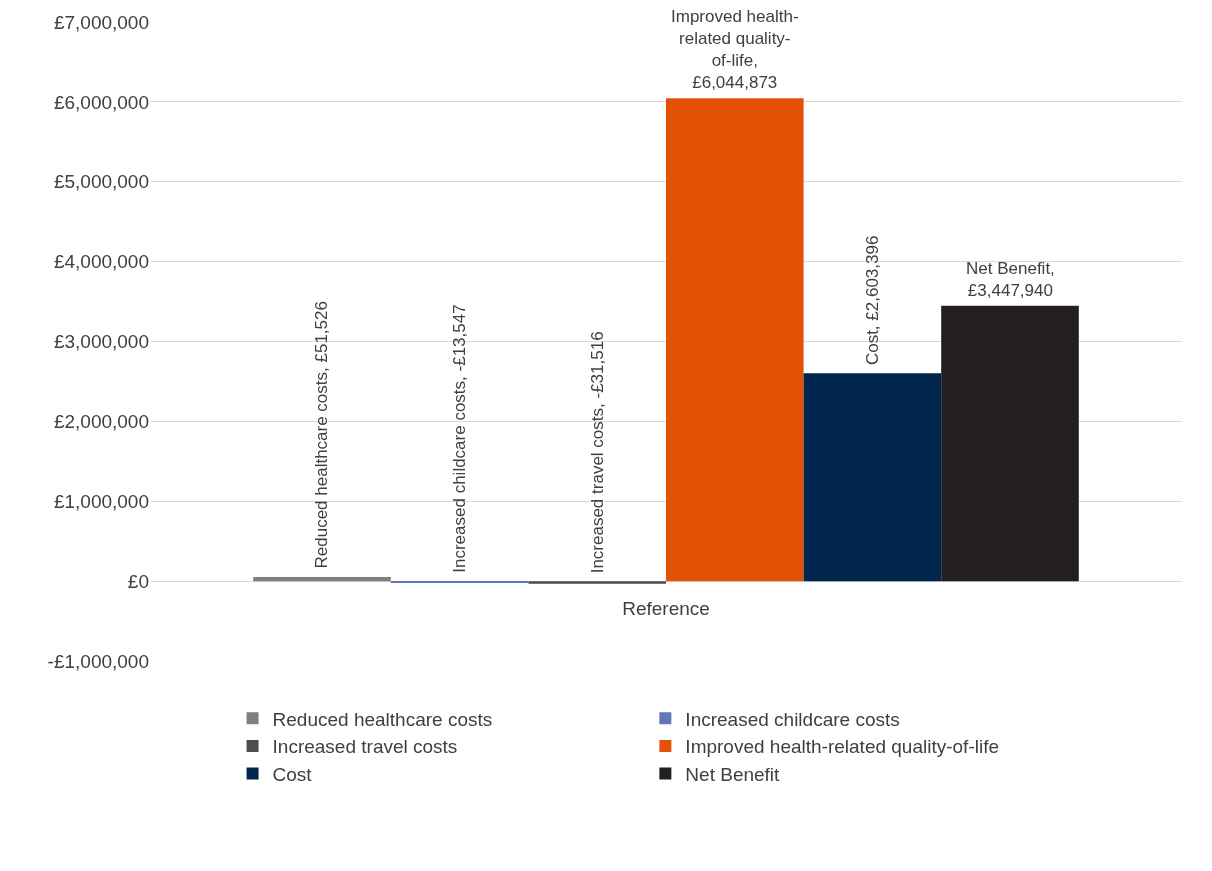  Describe the element at coordinates (872, 300) in the screenshot. I see `data-label: Cost, £2,603,396` at that location.